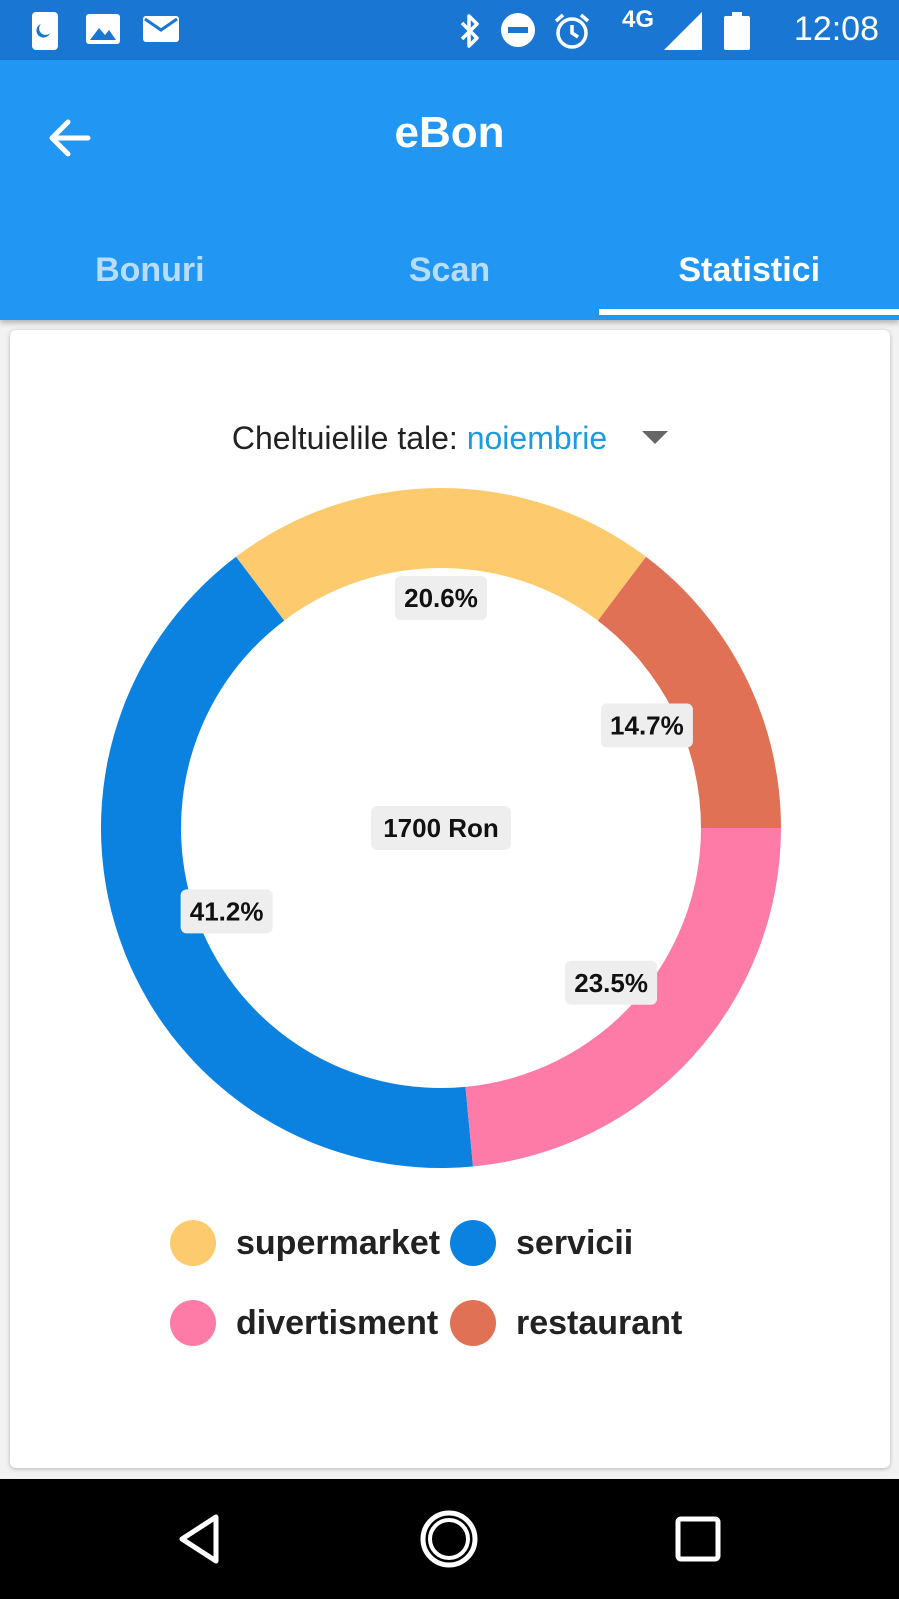  What do you see at coordinates (749, 270) in the screenshot?
I see `tab-label: Statistici` at bounding box center [749, 270].